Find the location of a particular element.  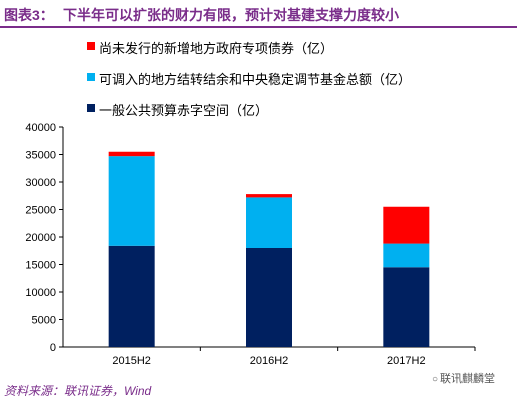

y-tick-label: 20000 is located at coordinates (40, 238).